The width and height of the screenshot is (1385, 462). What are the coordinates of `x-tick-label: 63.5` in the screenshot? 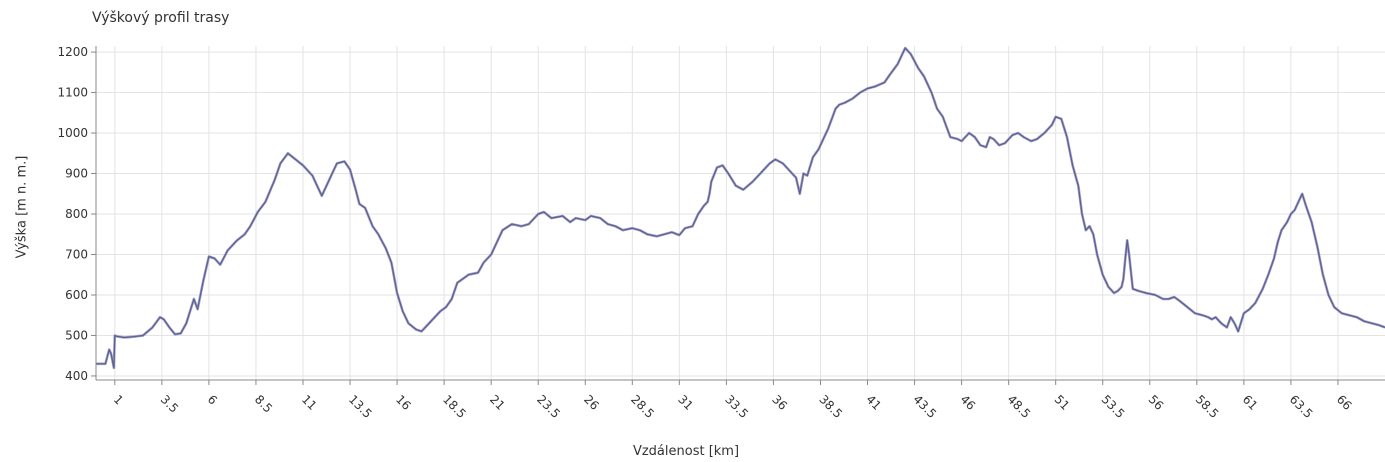 It's located at (1301, 406).